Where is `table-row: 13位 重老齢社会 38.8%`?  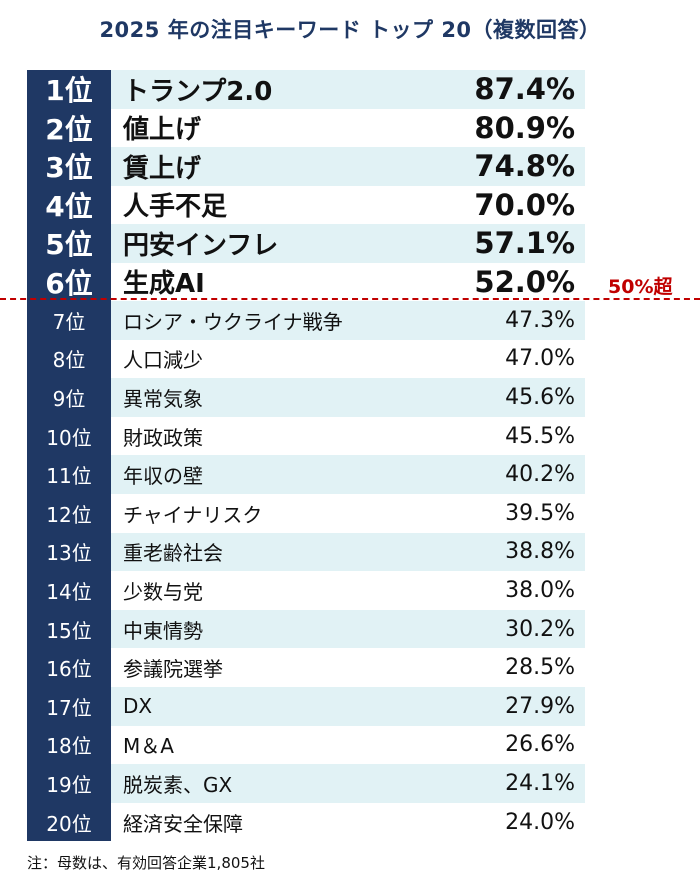
table-row: 13位 重老齢社会 38.8% is located at coordinates (306, 552).